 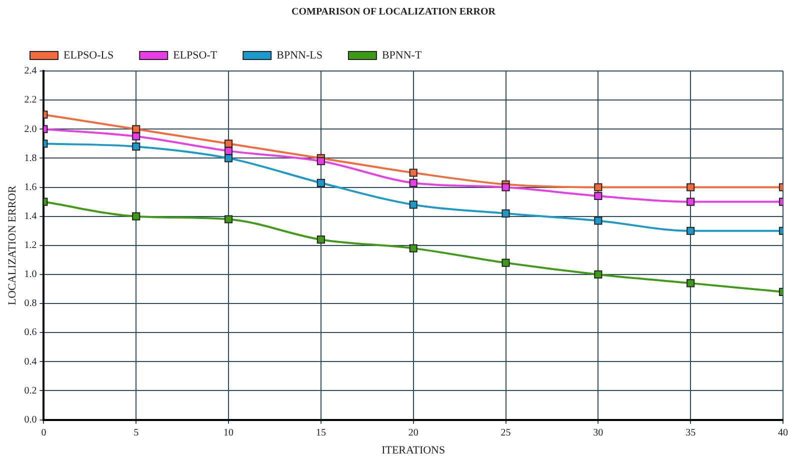 What do you see at coordinates (321, 432) in the screenshot?
I see `x-tick-label: 15` at bounding box center [321, 432].